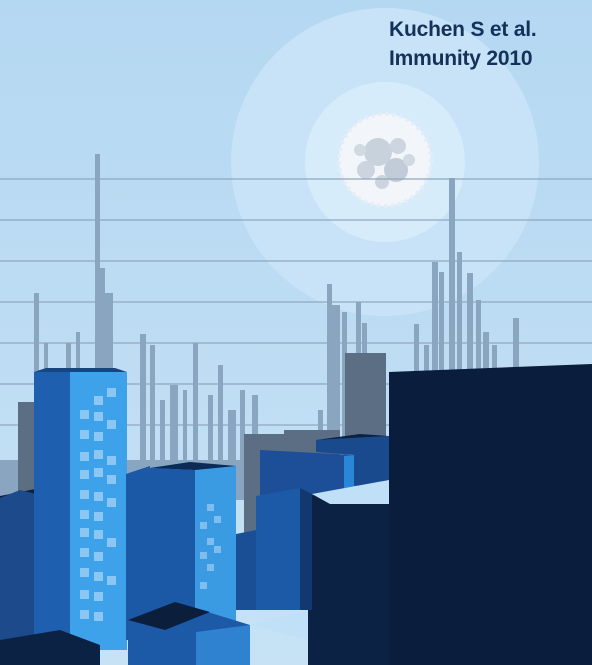 This screenshot has height=665, width=592. I want to click on foreground-wedge, so click(319, 560).